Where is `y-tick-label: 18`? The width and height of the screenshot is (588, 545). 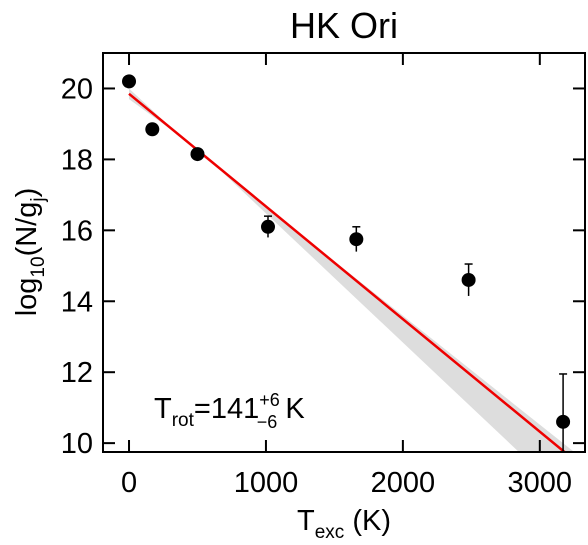 y-tick-label: 18 is located at coordinates (77, 160).